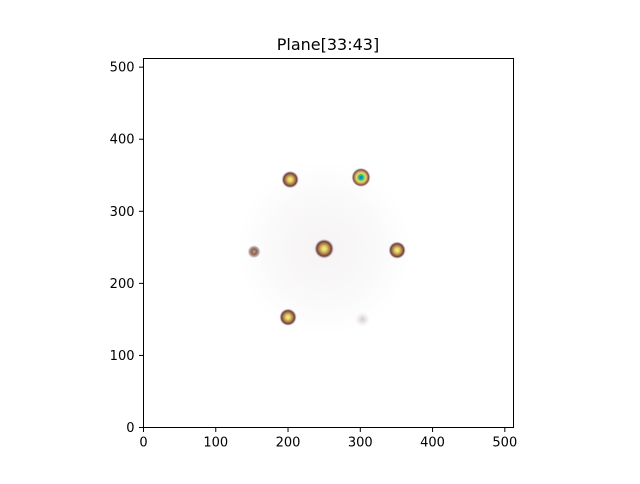 This screenshot has height=484, width=640. What do you see at coordinates (360, 443) in the screenshot?
I see `x-tick-label: 300` at bounding box center [360, 443].